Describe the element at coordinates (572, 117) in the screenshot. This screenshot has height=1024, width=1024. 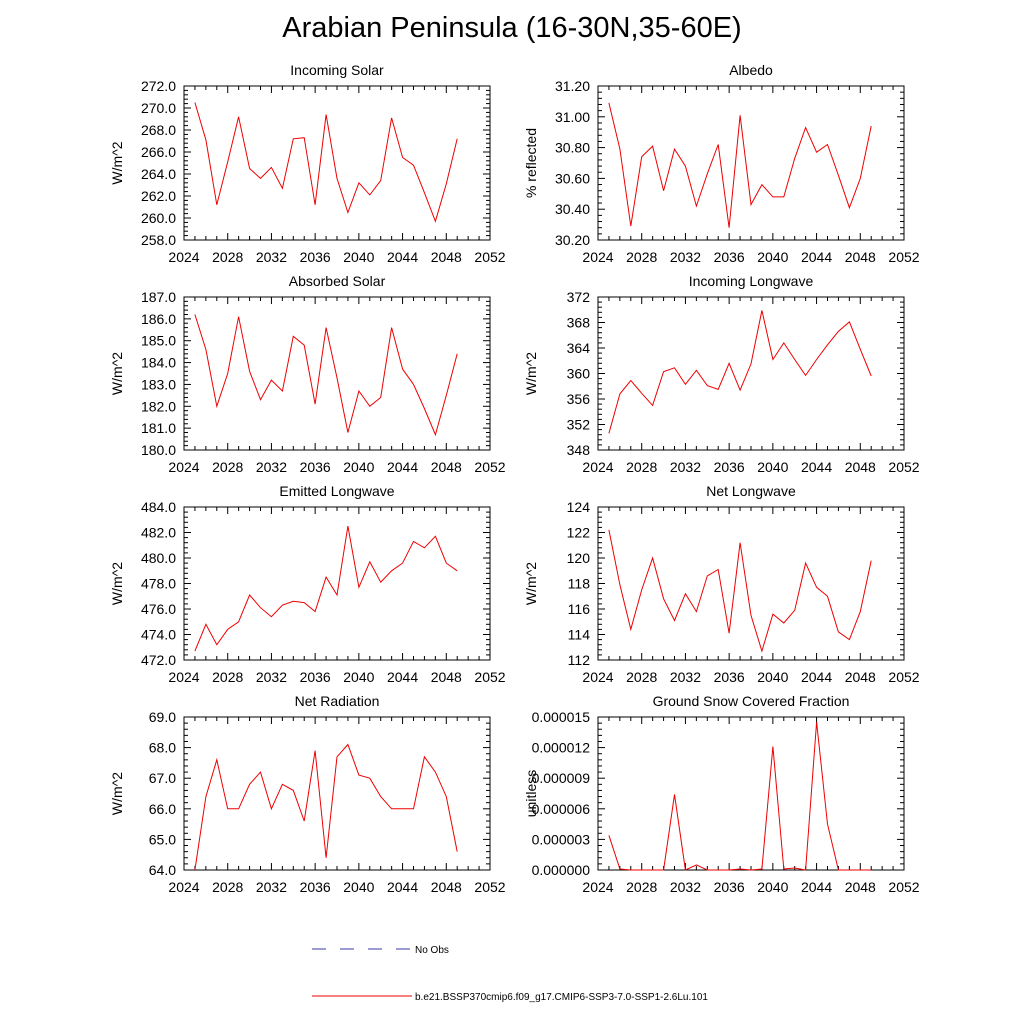
I see `y-tick-label: 31.00` at that location.